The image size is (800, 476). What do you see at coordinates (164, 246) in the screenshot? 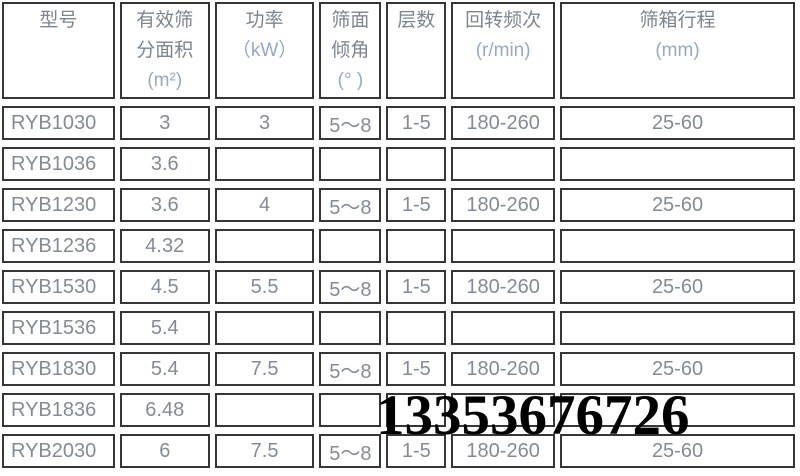
I see `cell-effective-area: 4.32` at bounding box center [164, 246].